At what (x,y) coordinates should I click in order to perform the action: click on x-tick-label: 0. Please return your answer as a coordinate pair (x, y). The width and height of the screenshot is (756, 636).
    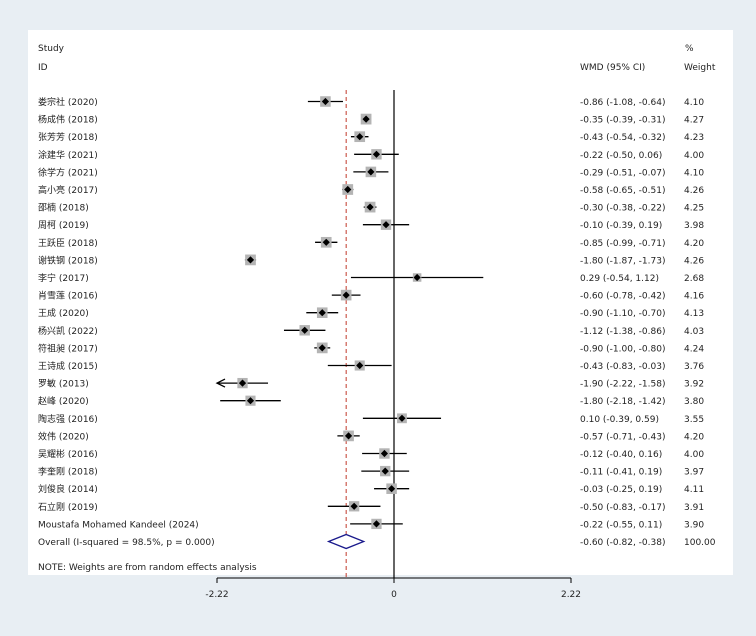
    Looking at the image, I should click on (394, 595).